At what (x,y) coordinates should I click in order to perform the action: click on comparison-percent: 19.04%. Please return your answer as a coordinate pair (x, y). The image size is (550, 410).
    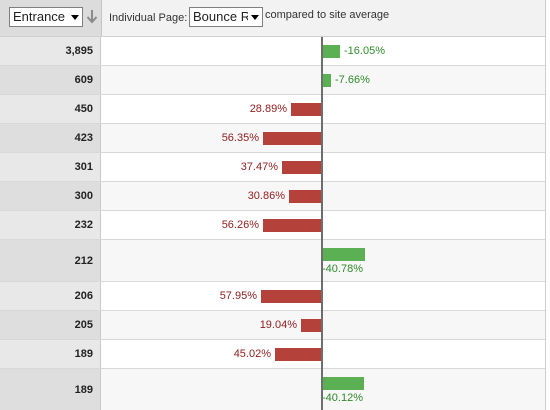
    Looking at the image, I should click on (278, 325).